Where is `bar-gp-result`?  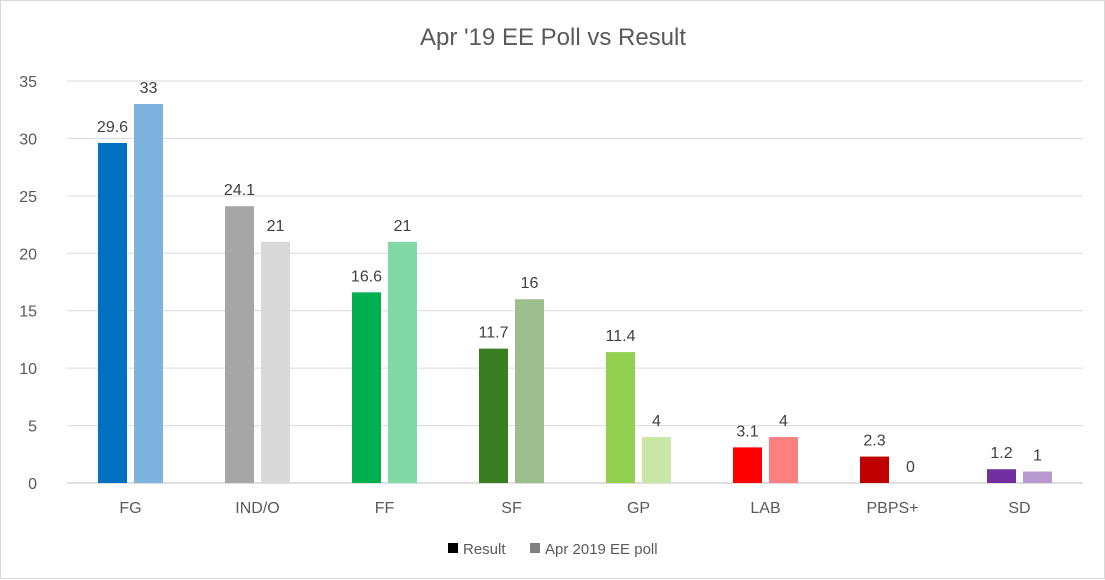 bar-gp-result is located at coordinates (620, 417).